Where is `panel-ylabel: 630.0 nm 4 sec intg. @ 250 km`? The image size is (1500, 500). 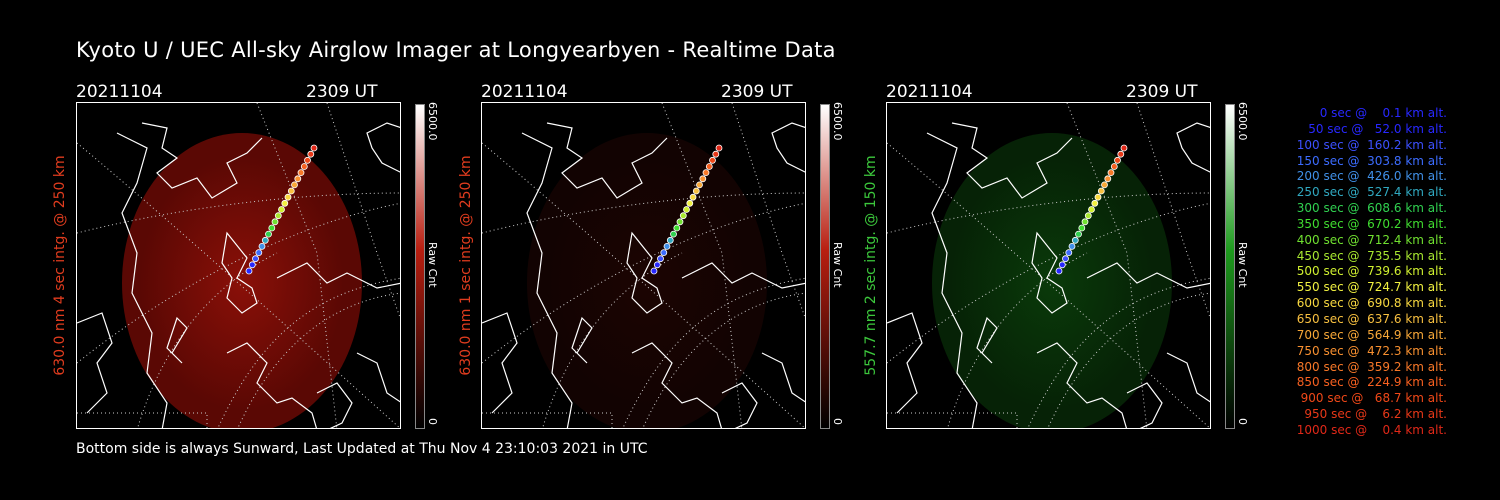
panel-ylabel: 630.0 nm 4 sec intg. @ 250 km is located at coordinates (60, 265).